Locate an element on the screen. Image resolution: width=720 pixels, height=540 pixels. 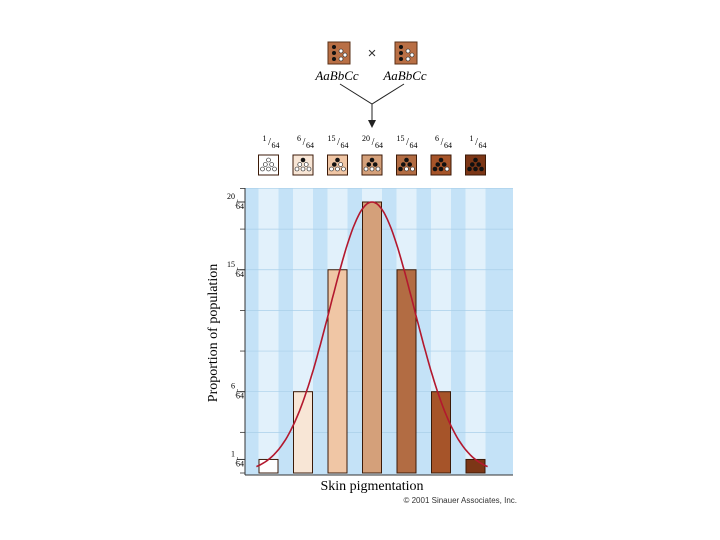
offspring-class-6: 6/64 is located at coordinates (441, 155).